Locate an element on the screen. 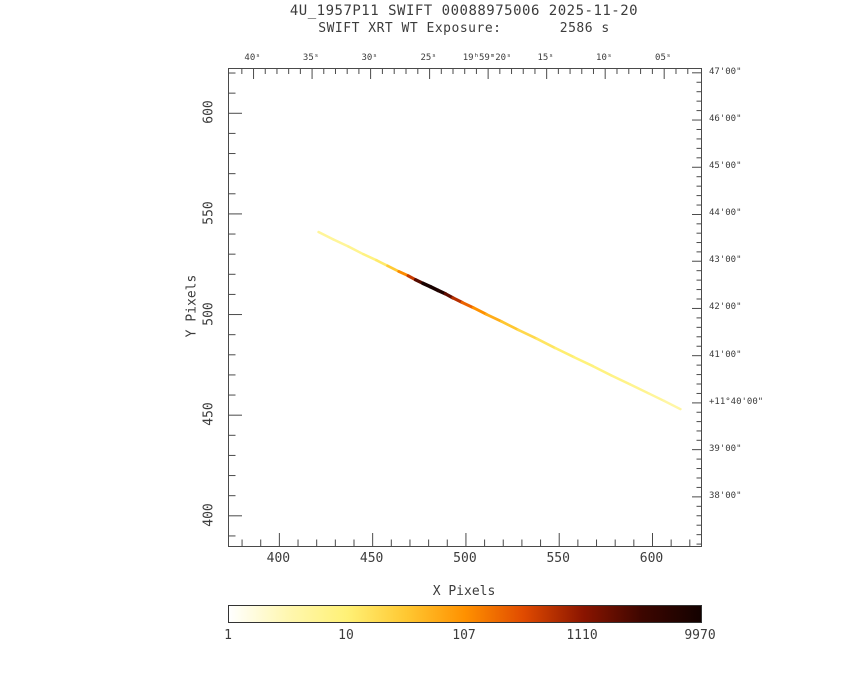 The height and width of the screenshot is (680, 850). x-tick-label: 400 is located at coordinates (278, 558).